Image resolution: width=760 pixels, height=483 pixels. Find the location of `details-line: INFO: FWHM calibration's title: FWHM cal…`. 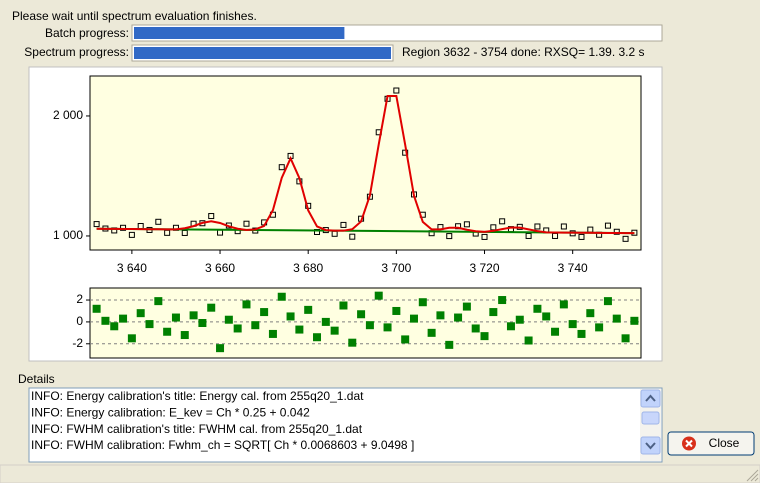

details-line: INFO: FWHM calibration's title: FWHM cal… is located at coordinates (197, 429).